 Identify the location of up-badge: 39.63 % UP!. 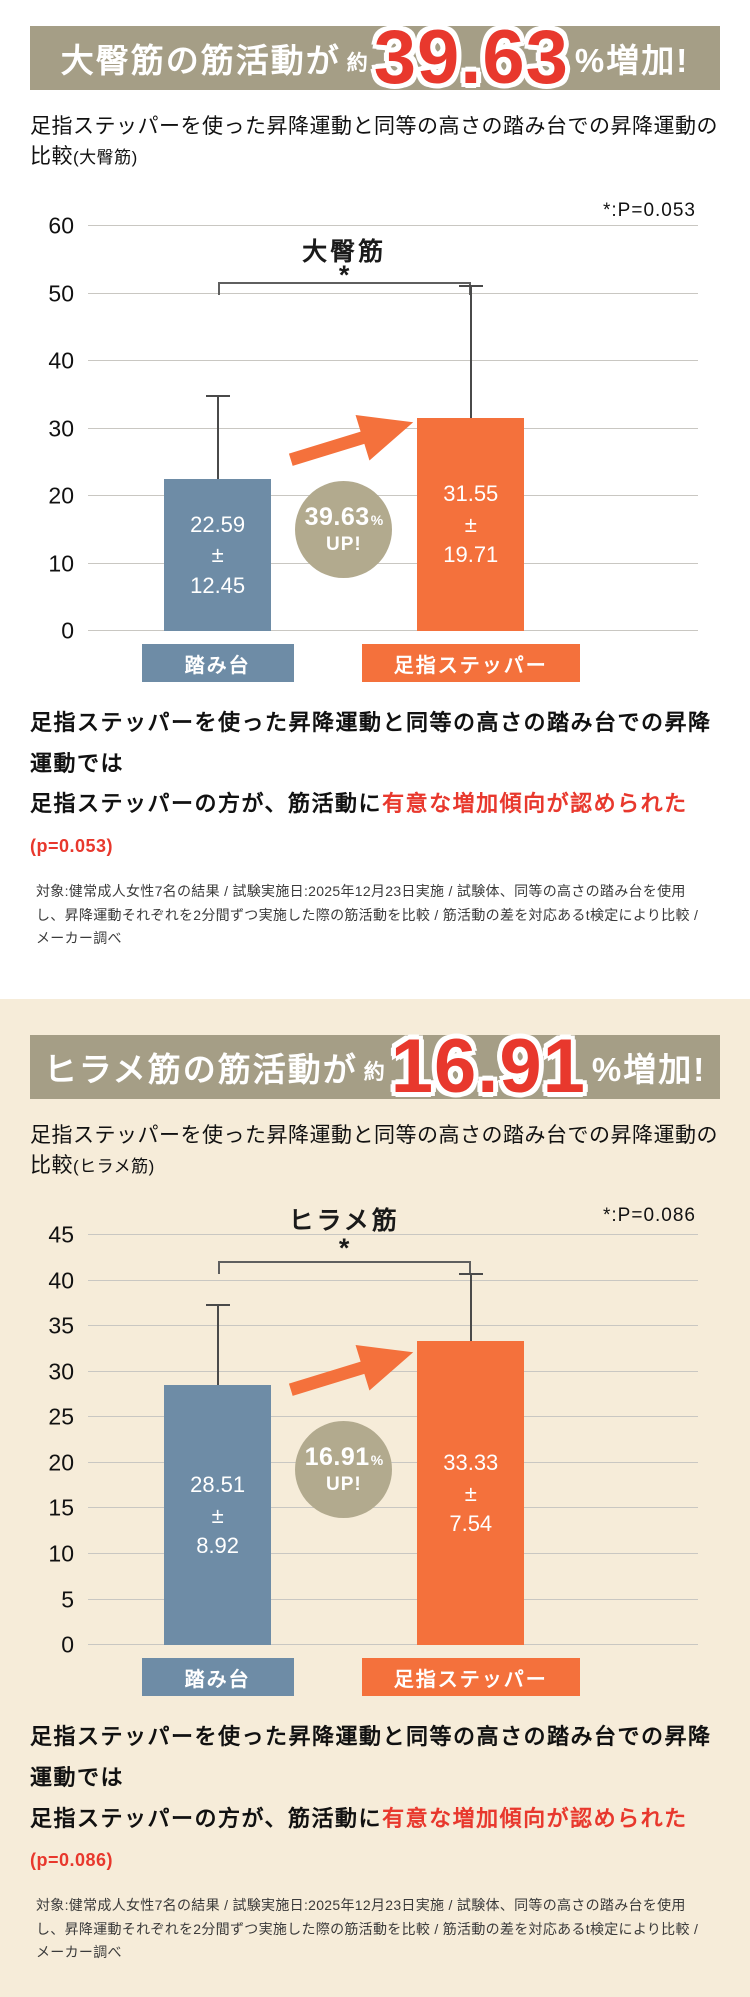
(344, 530).